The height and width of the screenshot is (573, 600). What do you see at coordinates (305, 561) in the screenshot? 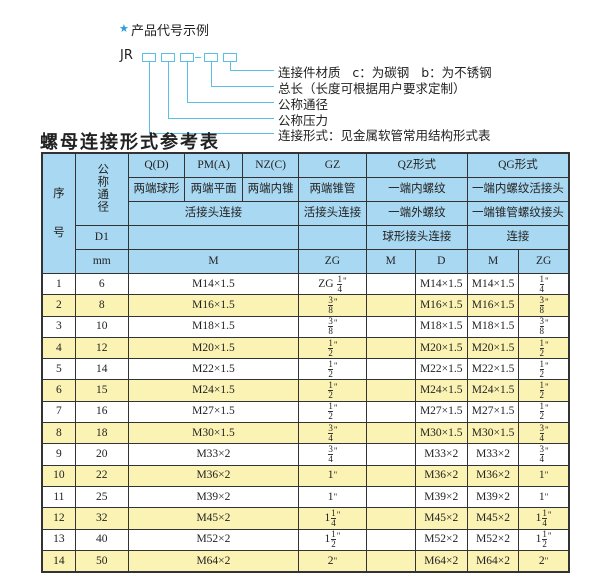
I see `table-row: 14 50 M64×2 2" M64×2 M64×2 2"` at bounding box center [305, 561].